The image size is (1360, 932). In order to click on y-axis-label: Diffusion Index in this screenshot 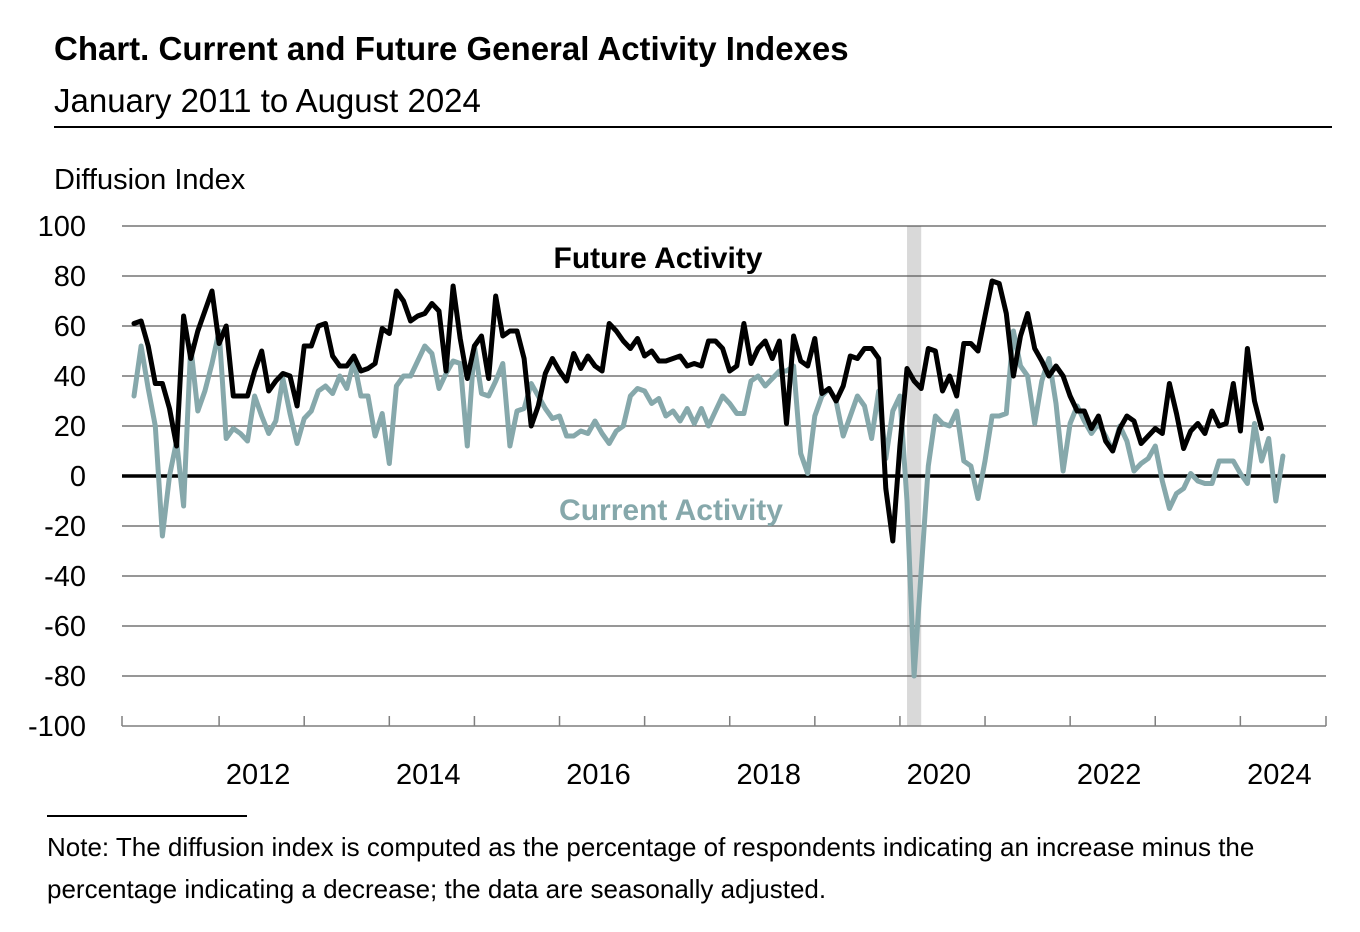, I will do `click(150, 180)`.